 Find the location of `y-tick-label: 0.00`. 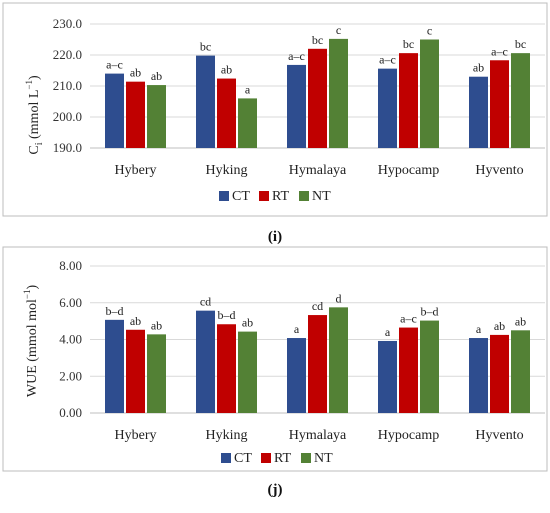

y-tick-label: 0.00 is located at coordinates (70, 412).